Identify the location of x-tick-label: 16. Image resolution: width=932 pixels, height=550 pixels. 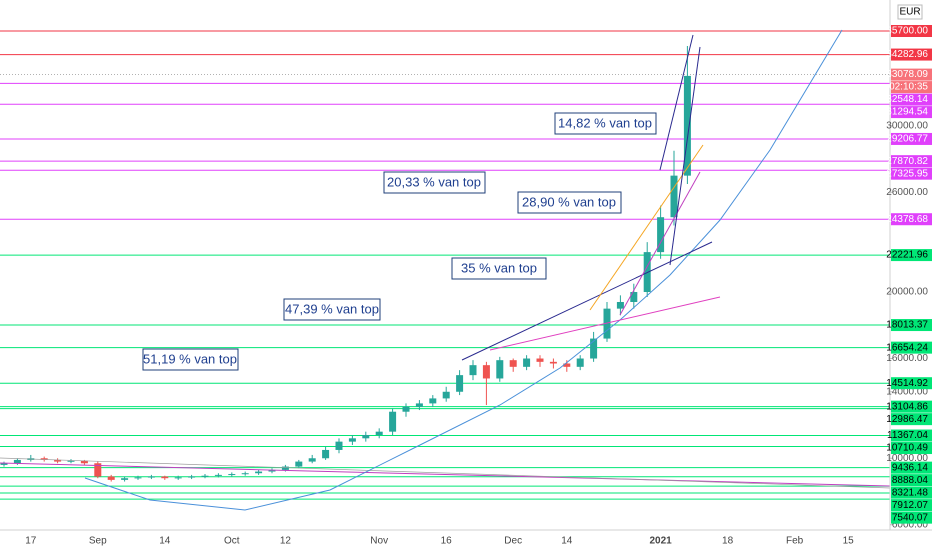
(447, 541).